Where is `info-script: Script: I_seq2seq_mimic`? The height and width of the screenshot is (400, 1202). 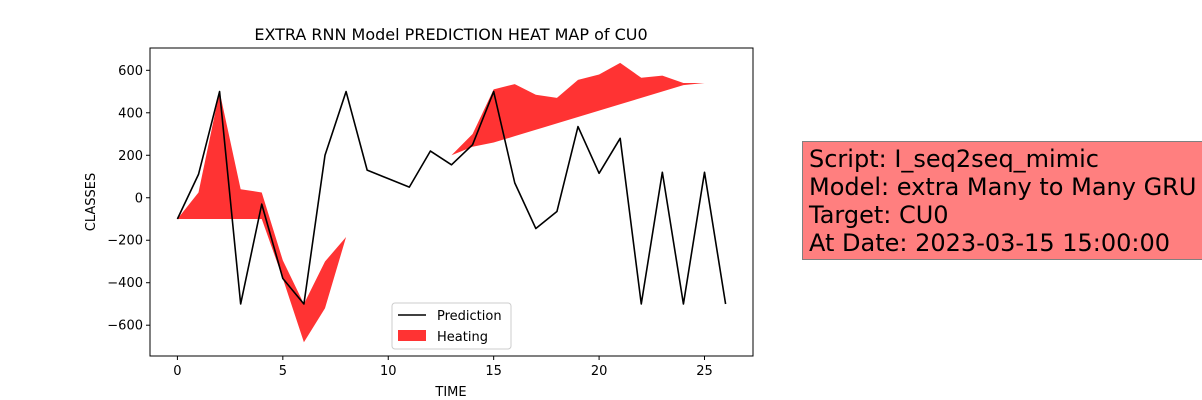 info-script: Script: I_seq2seq_mimic is located at coordinates (954, 159).